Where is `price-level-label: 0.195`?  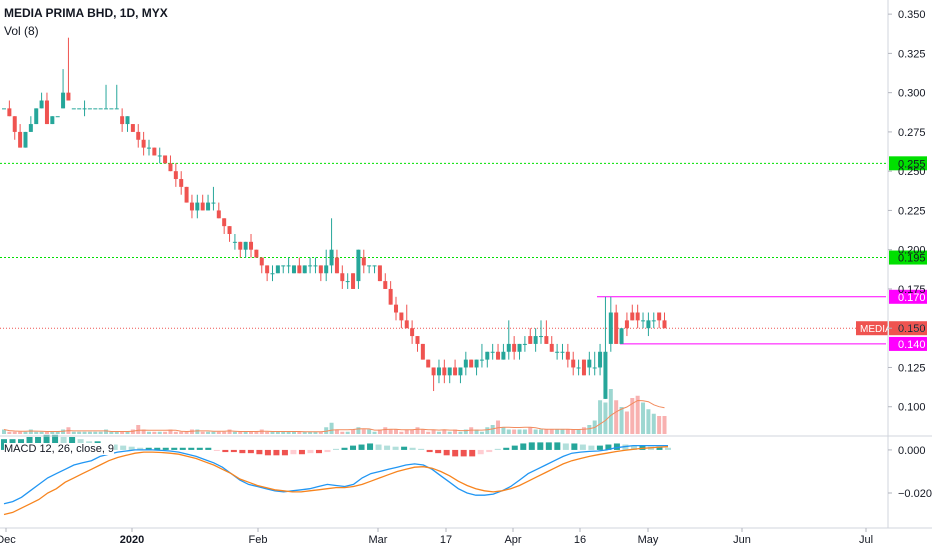 price-level-label: 0.195 is located at coordinates (912, 259).